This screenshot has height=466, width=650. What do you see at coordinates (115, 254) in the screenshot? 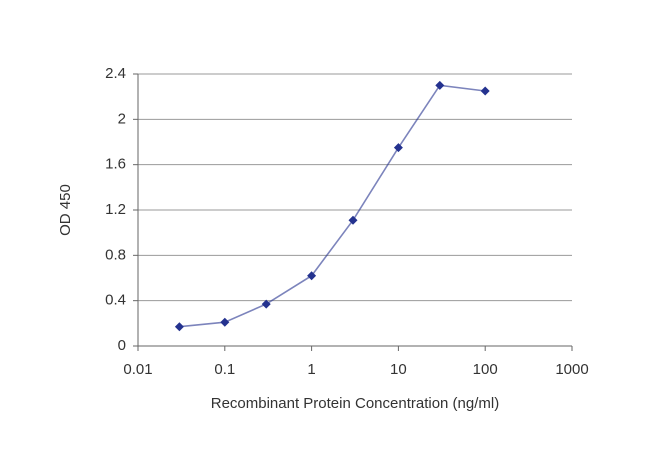
I see `y-tick-label: 0.8` at bounding box center [115, 254].